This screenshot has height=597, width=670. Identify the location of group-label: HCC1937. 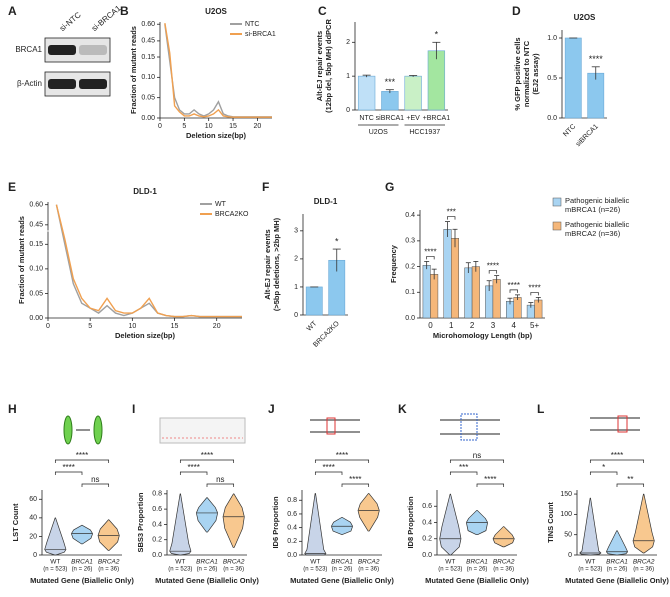
(424, 132).